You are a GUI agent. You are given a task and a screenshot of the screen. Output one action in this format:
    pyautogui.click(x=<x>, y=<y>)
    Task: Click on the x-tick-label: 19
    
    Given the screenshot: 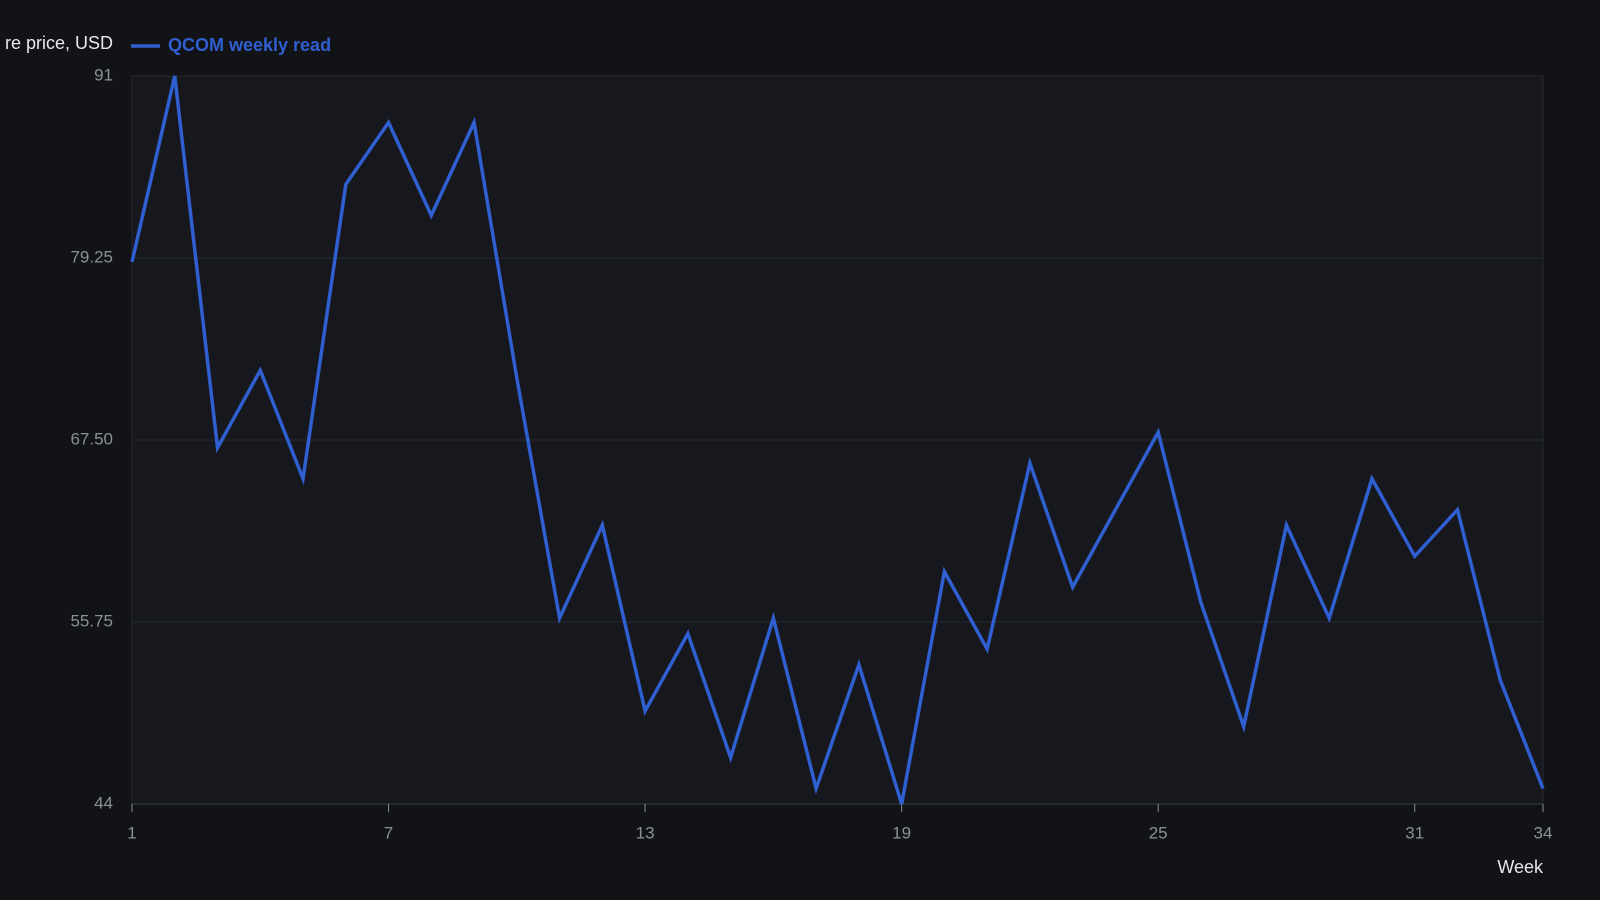 What is the action you would take?
    pyautogui.click(x=901, y=832)
    